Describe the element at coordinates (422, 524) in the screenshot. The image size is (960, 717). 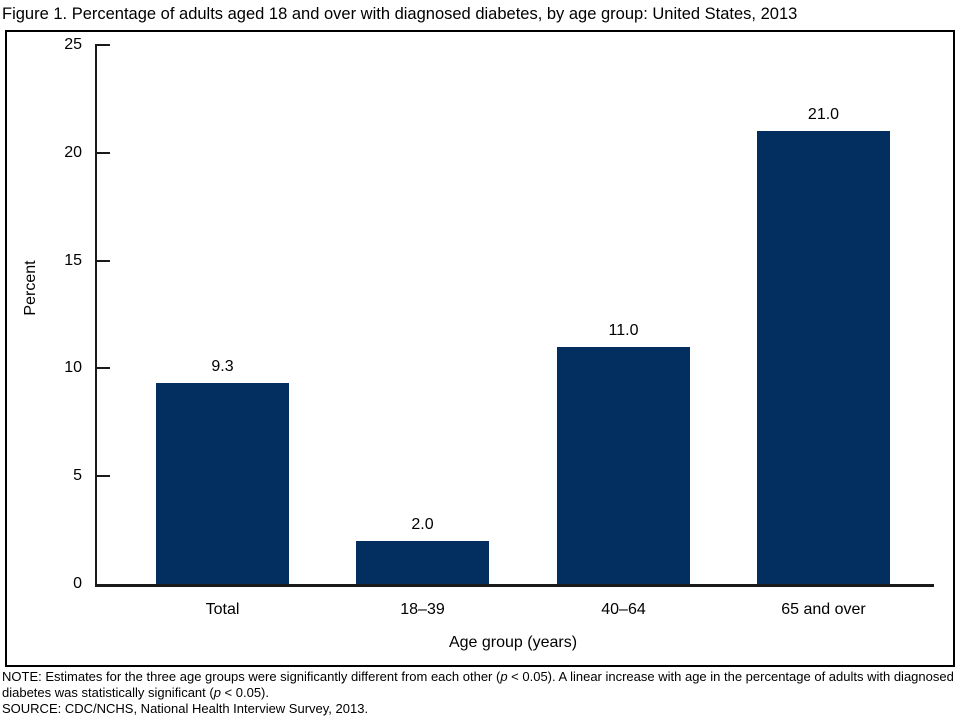
I see `bar-value-label: 2.0` at that location.